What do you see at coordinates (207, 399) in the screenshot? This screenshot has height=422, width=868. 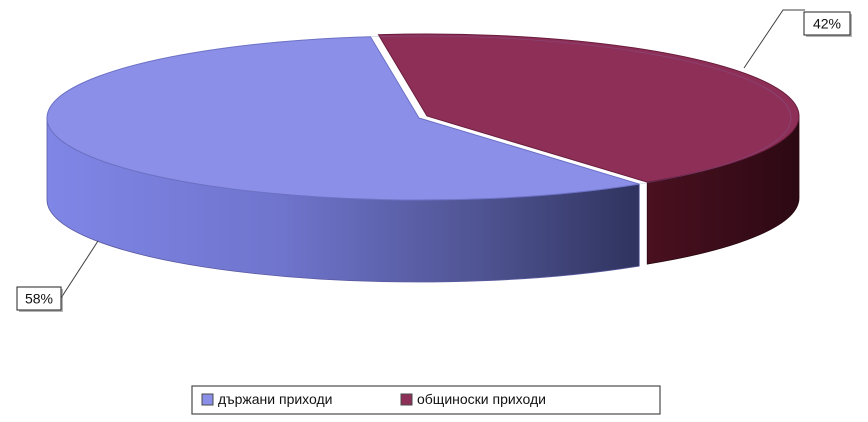 I see `legend-swatch-state-revenue` at bounding box center [207, 399].